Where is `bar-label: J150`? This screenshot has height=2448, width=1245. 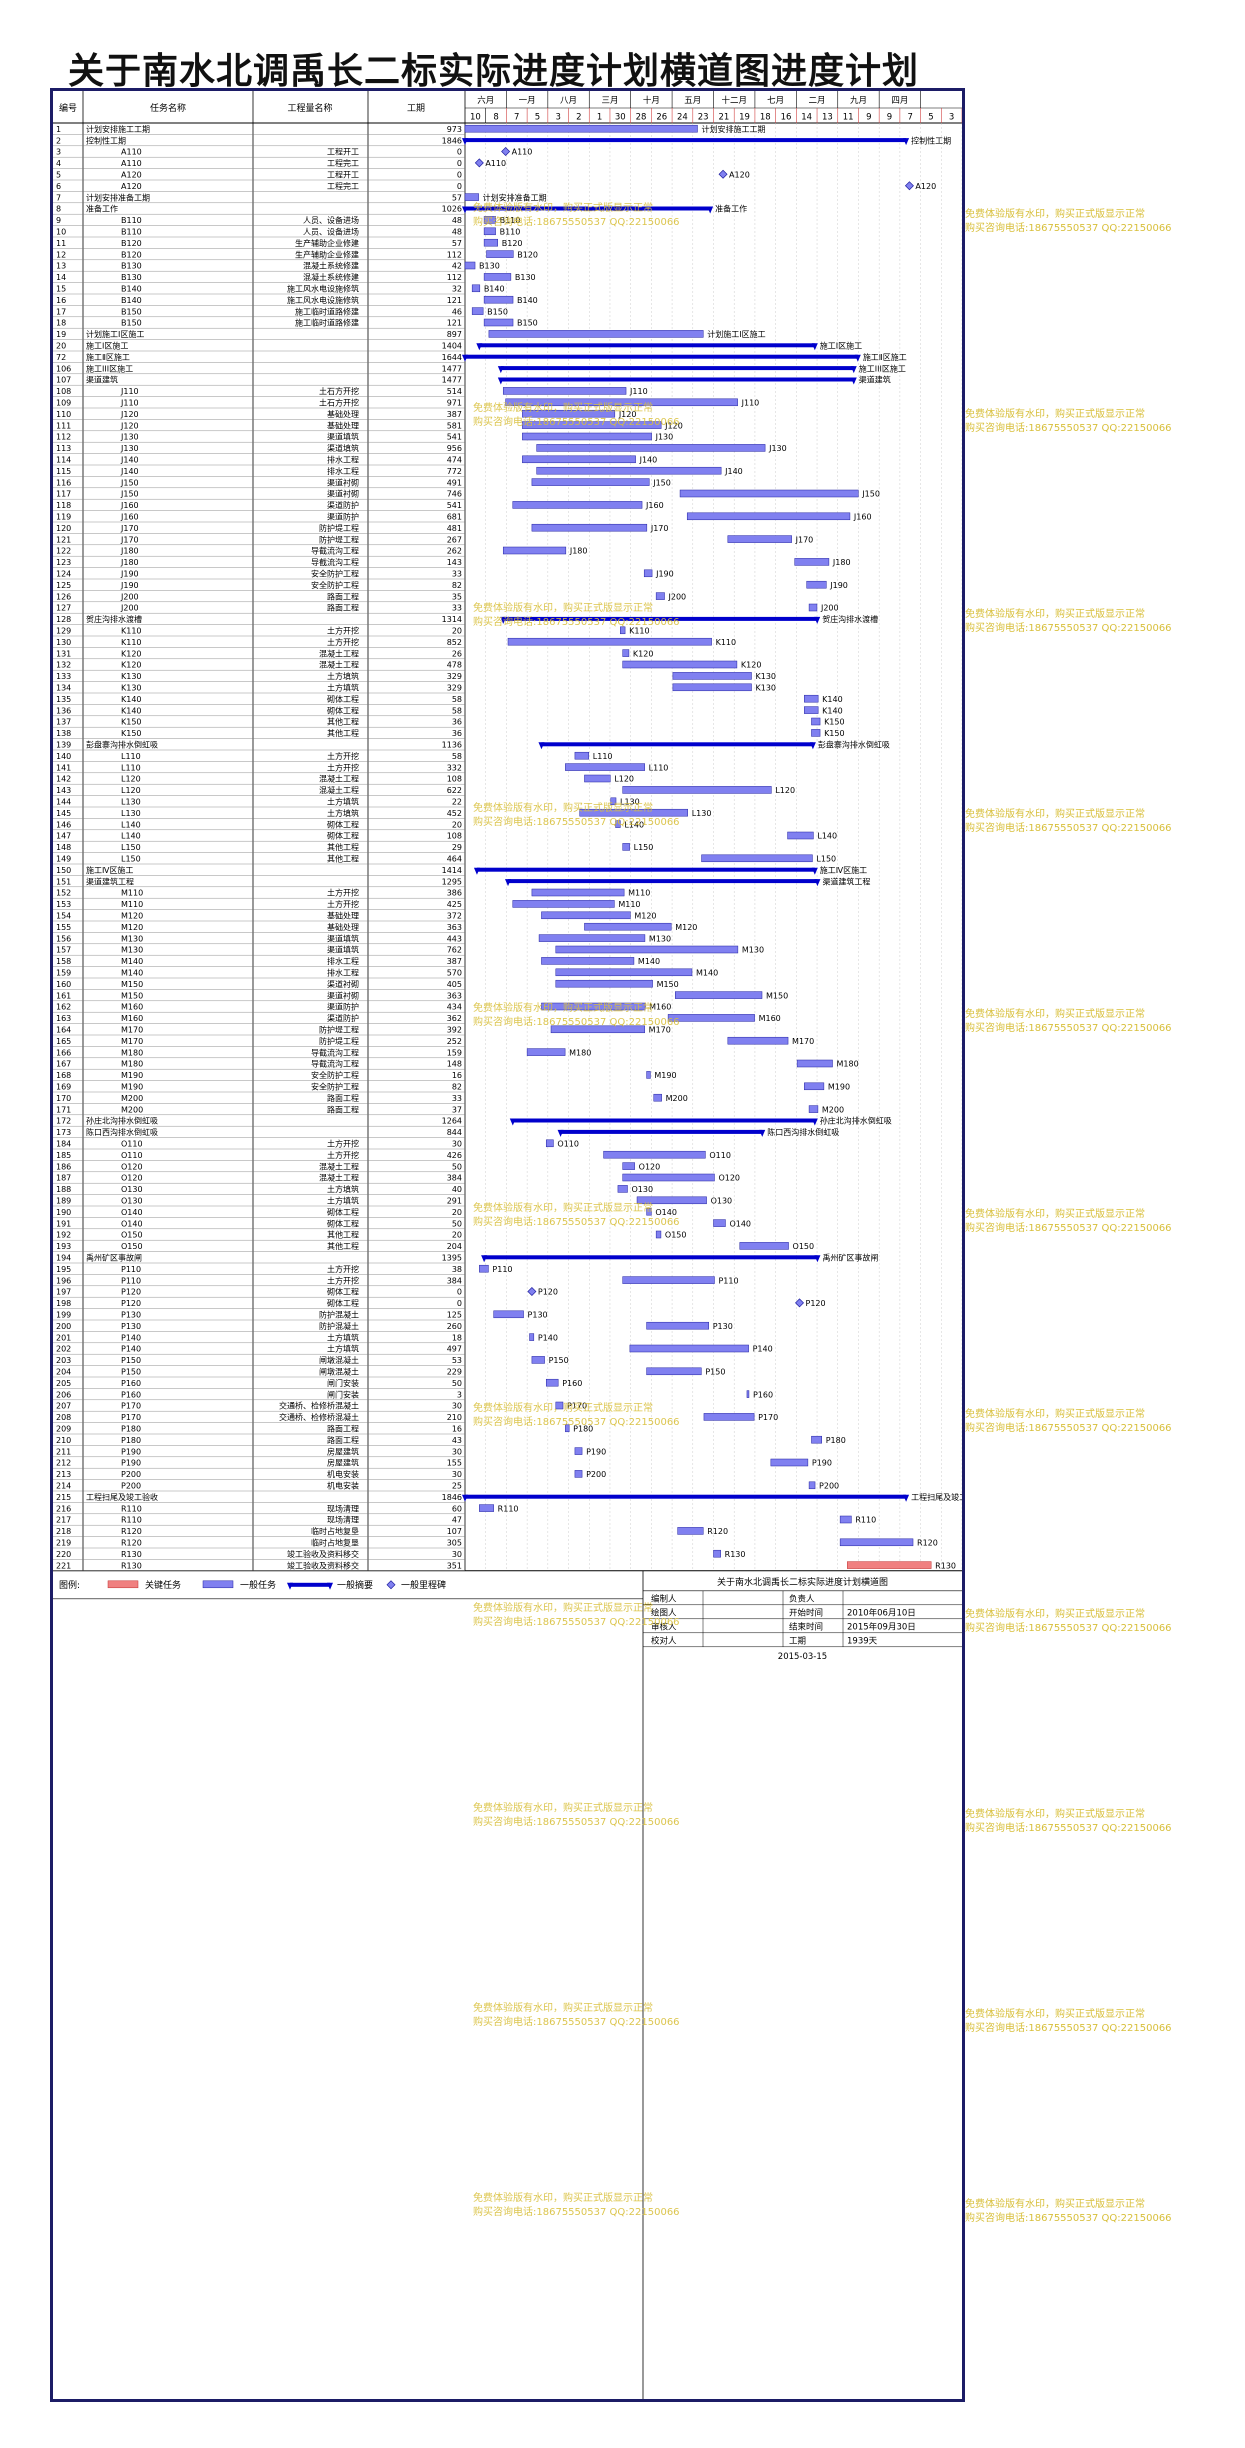
bar-label: J150 is located at coordinates (870, 494).